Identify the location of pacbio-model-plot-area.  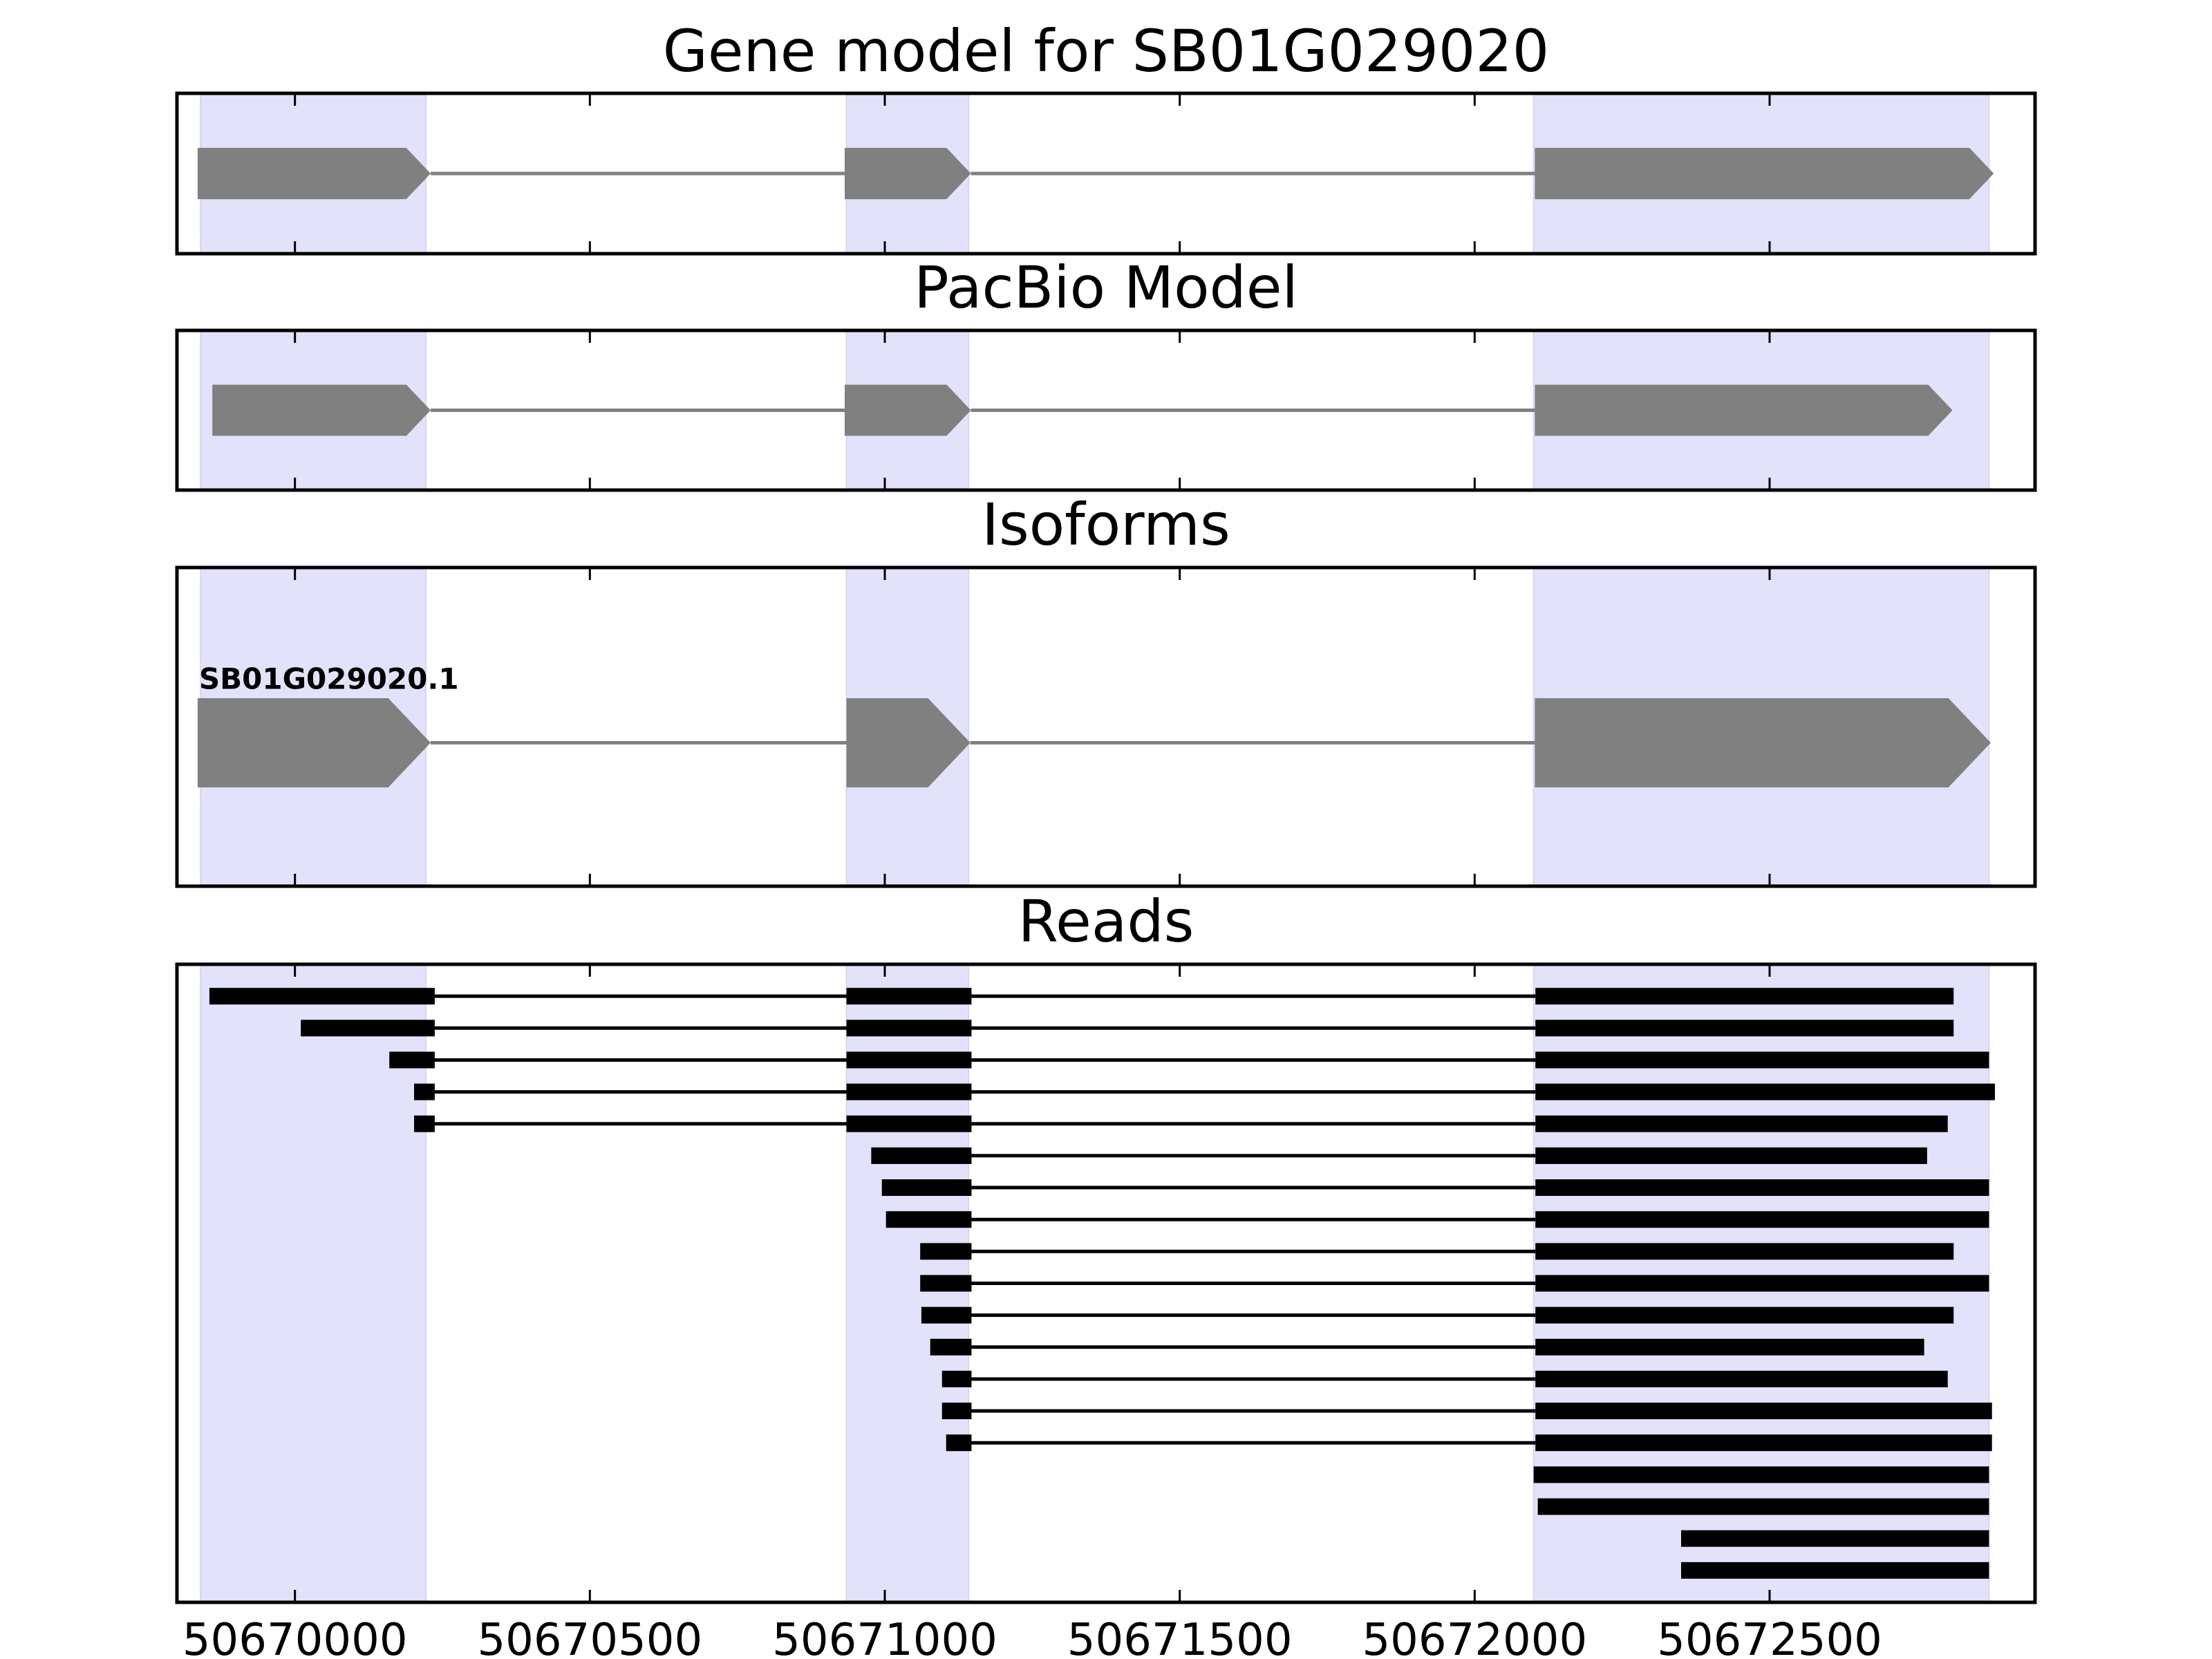
(1106, 410).